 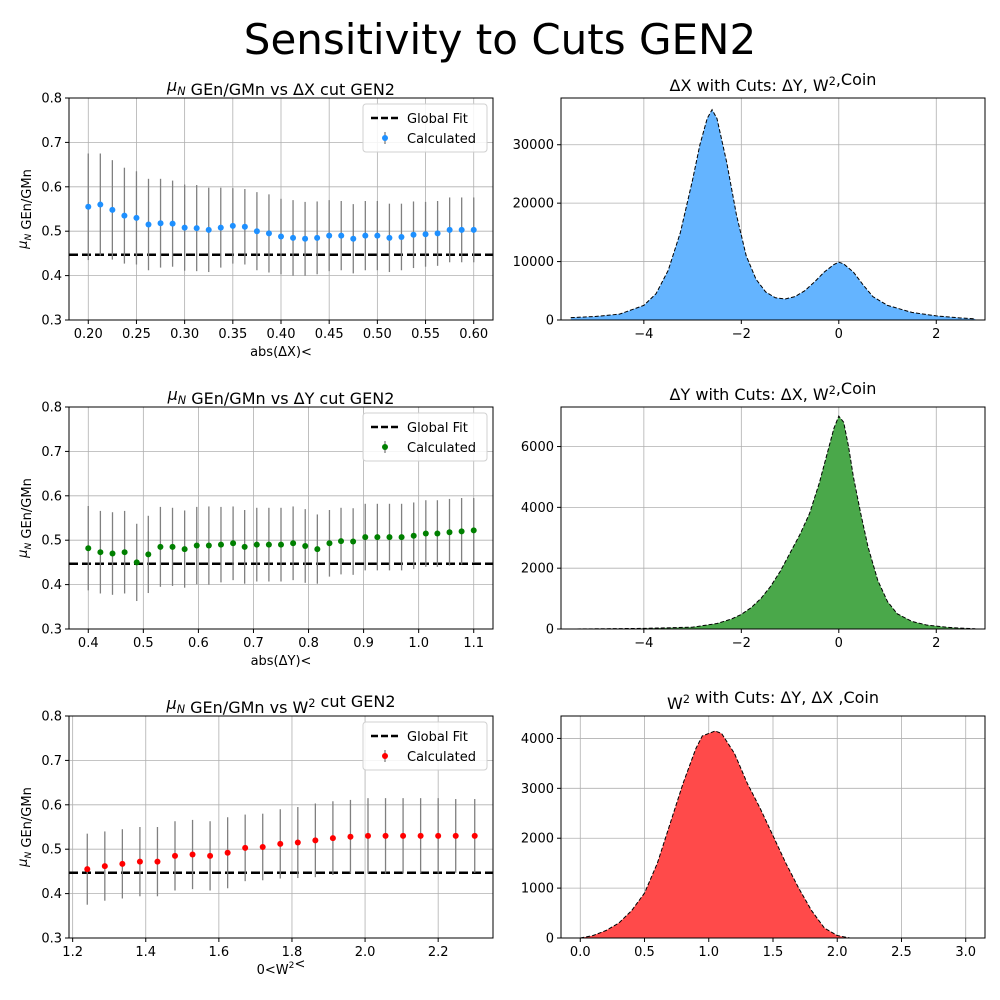 What do you see at coordinates (500, 39) in the screenshot?
I see `figure-title: Sensitivity to Cuts GEN2` at bounding box center [500, 39].